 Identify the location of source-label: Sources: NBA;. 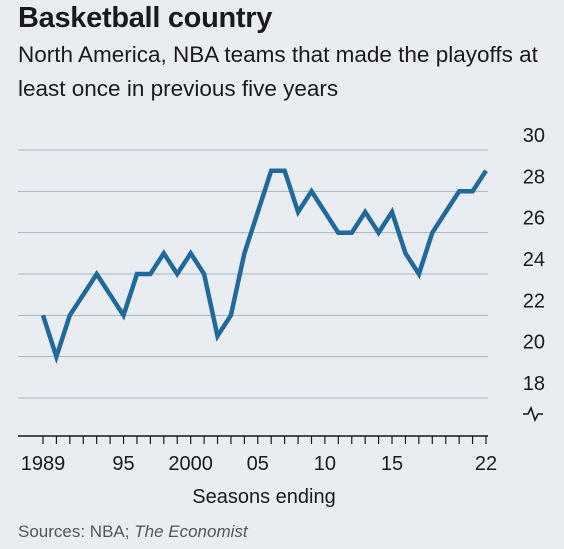
(74, 531).